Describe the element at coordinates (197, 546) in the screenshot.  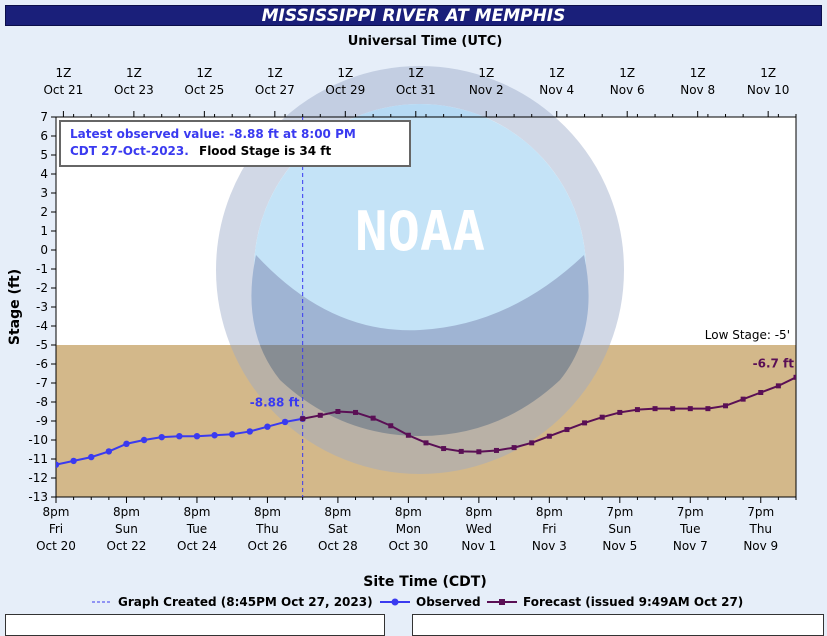
I see `x-bottom-label-2-2: Oct 24` at that location.